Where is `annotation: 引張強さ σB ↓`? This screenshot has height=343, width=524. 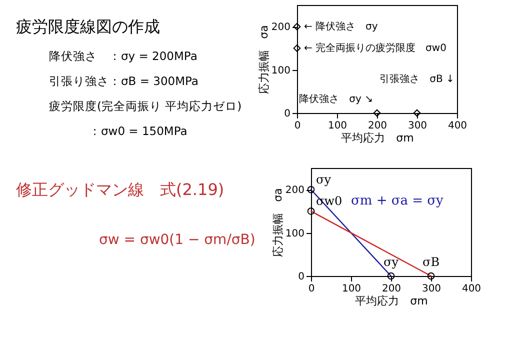 annotation: 引張強さ σB ↓ is located at coordinates (417, 79).